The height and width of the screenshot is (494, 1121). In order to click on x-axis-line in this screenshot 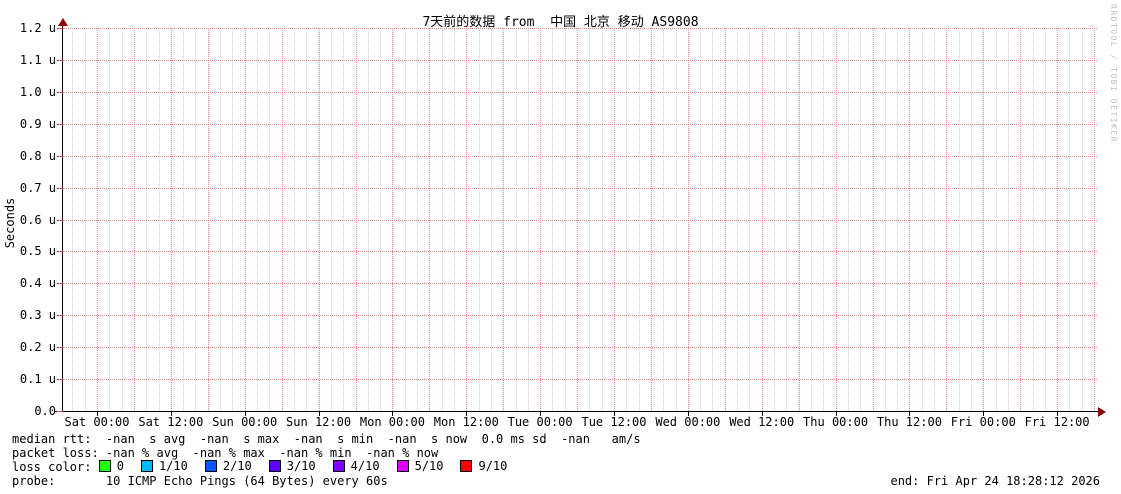, I will do `click(577, 411)`.